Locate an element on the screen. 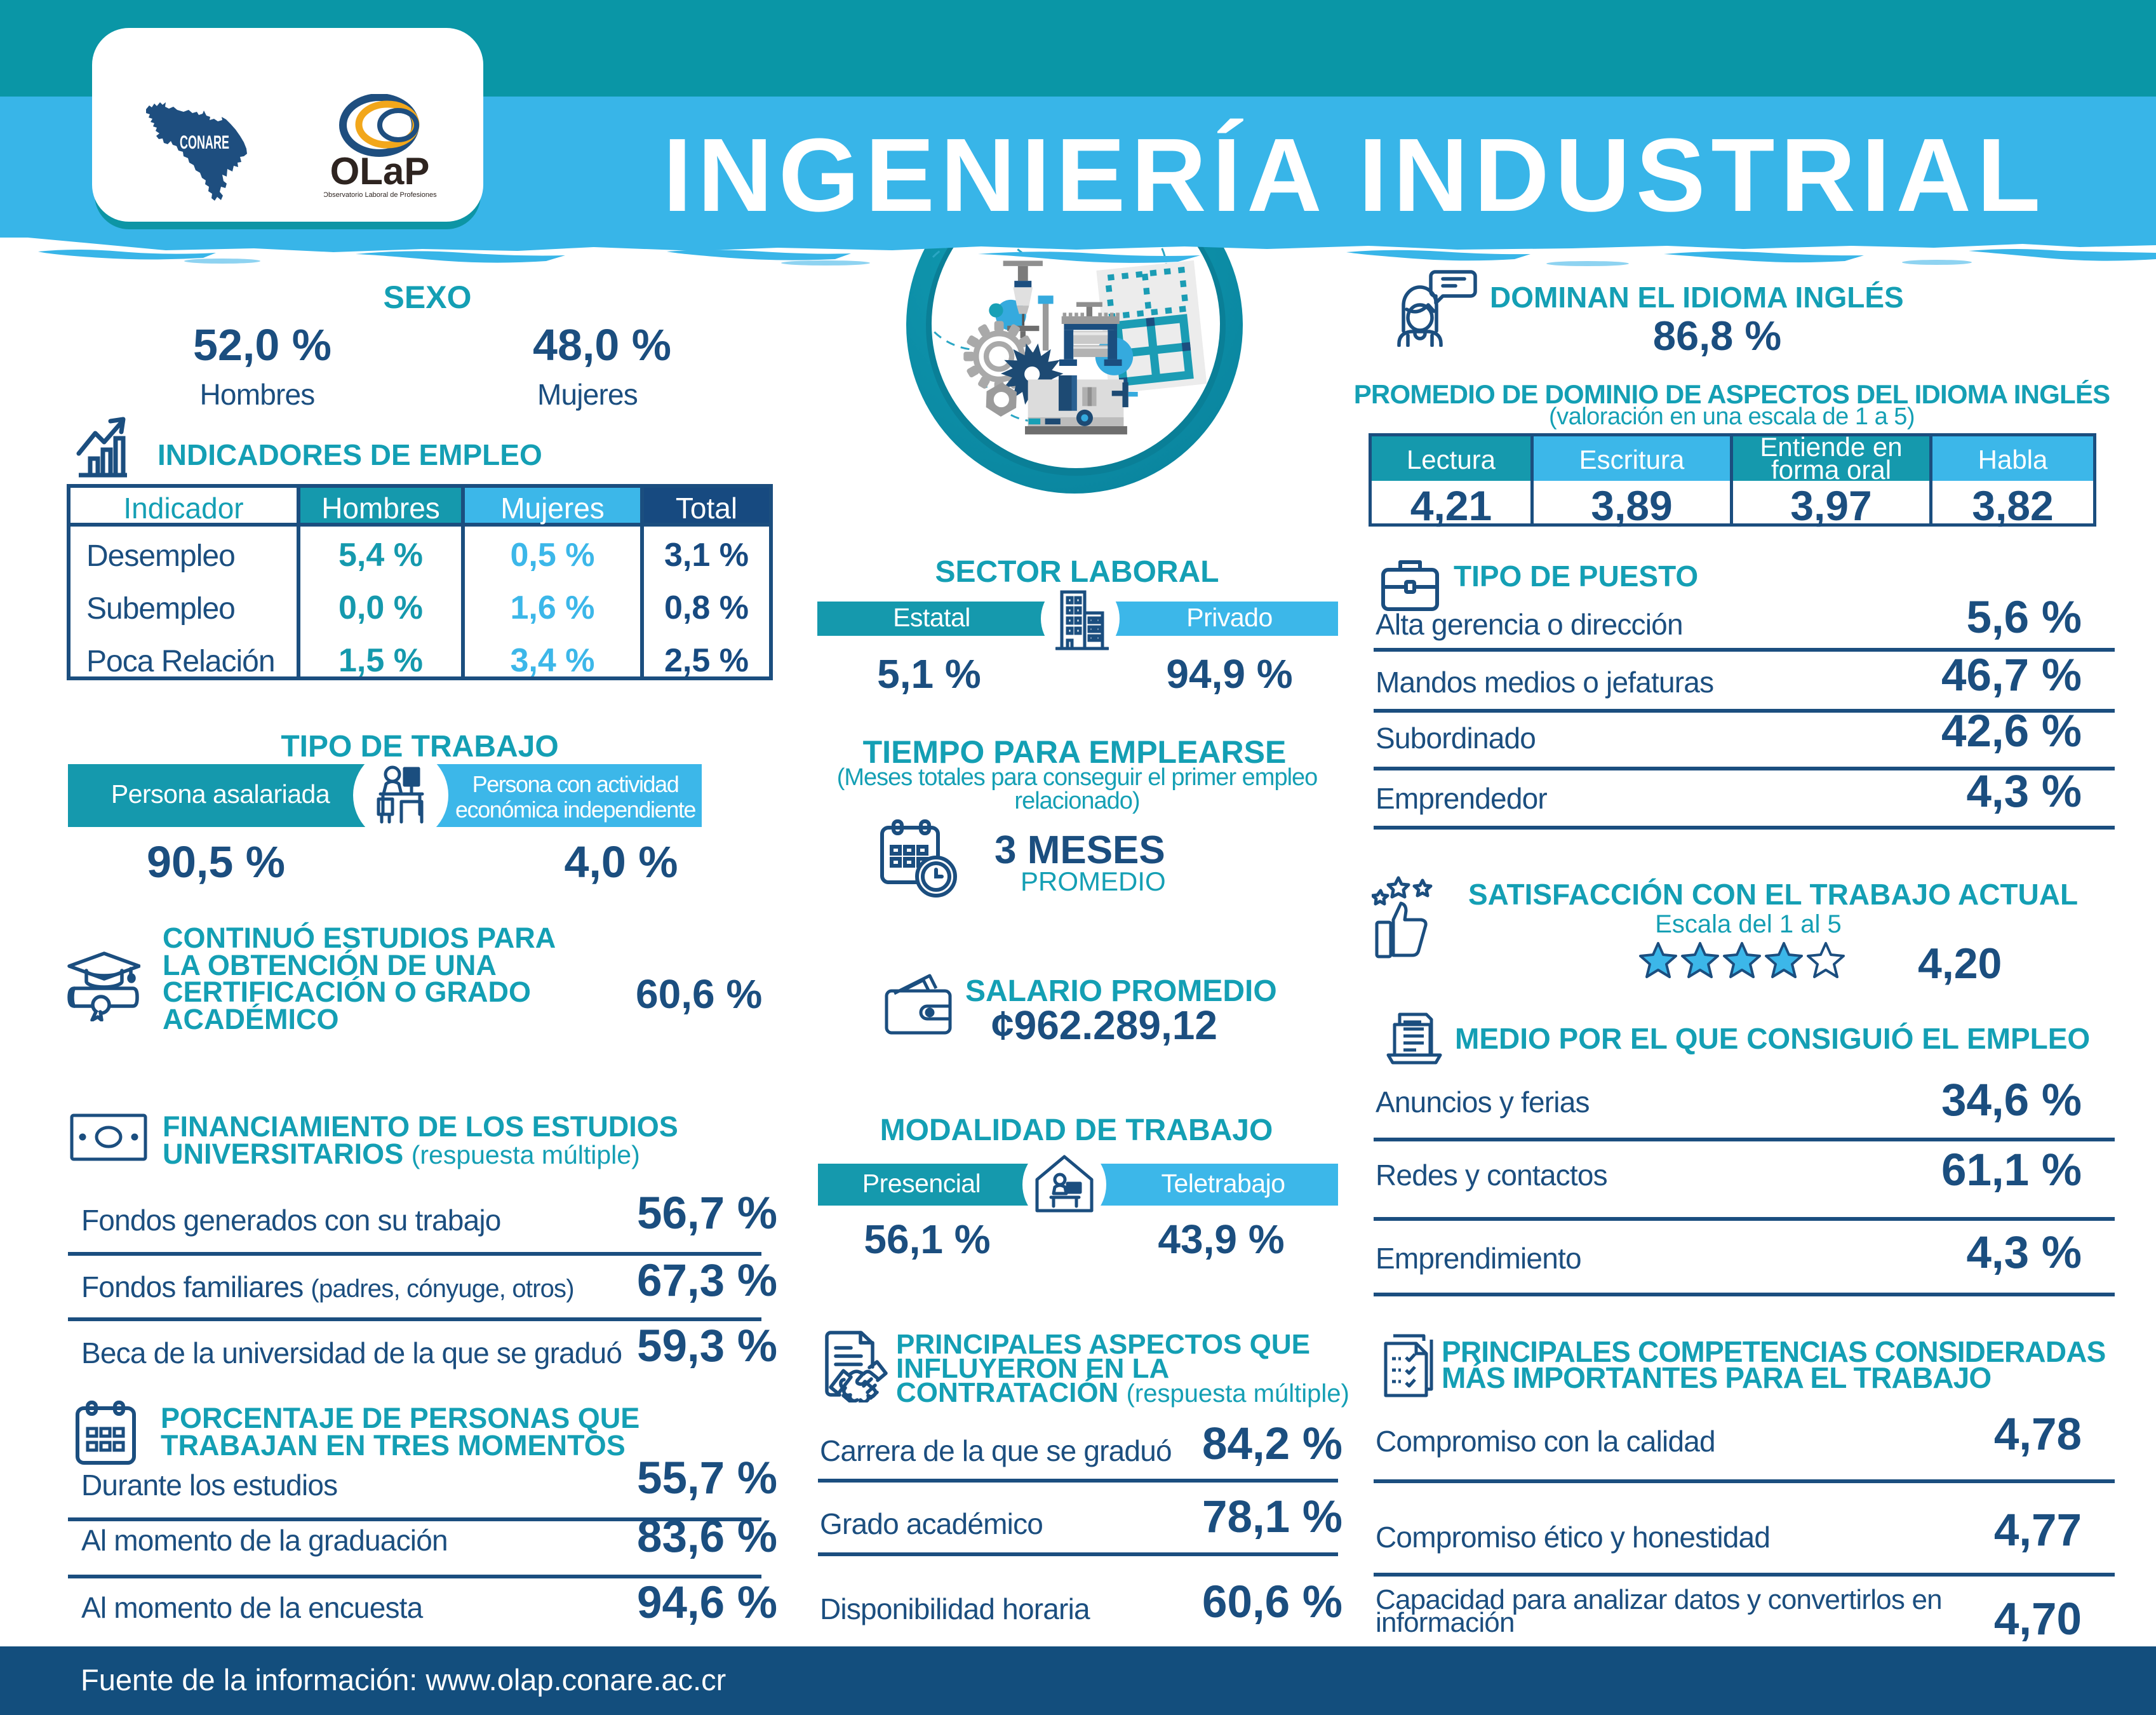 This screenshot has width=2156, height=1715. svg-text:Observatorio Laboral de Profes: Observatorio Laboral de Profesiones is located at coordinates (380, 195).